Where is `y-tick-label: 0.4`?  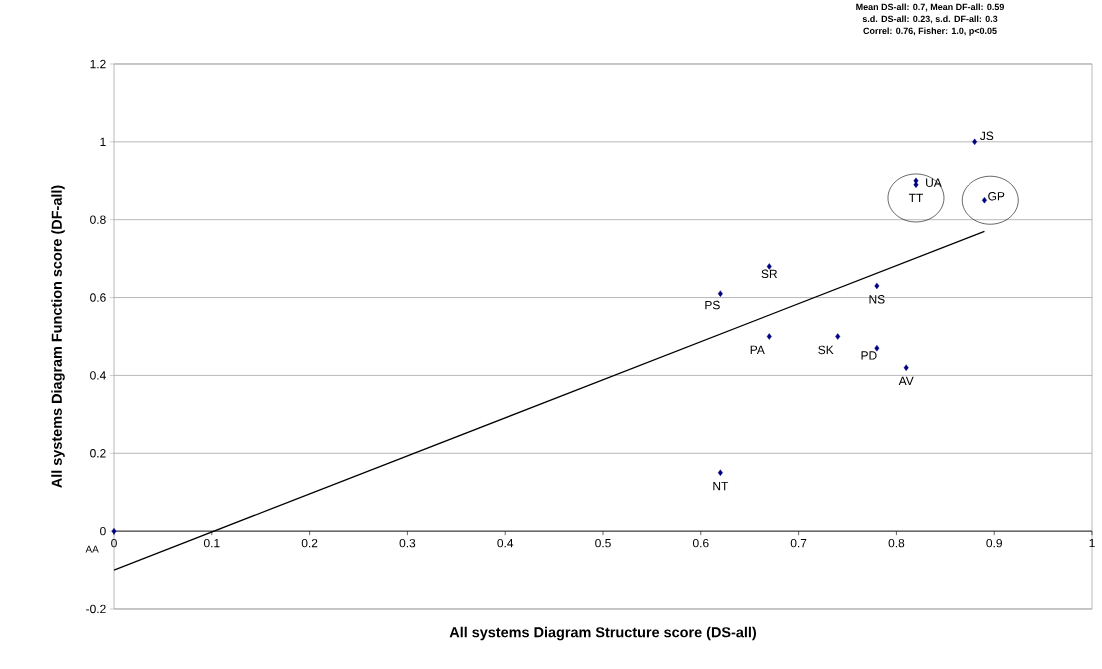
y-tick-label: 0.4 is located at coordinates (98, 375).